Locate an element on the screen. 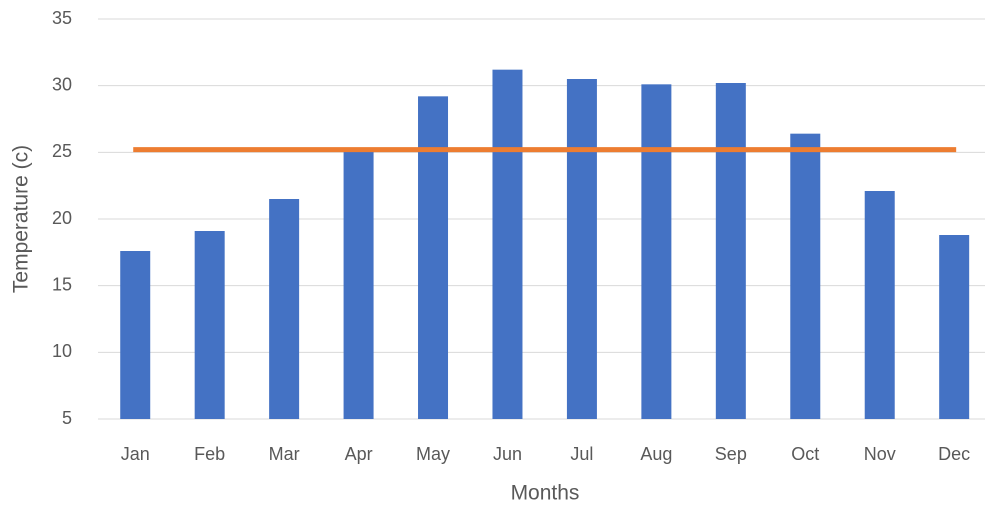  y-tick-label: 35 is located at coordinates (62, 18).